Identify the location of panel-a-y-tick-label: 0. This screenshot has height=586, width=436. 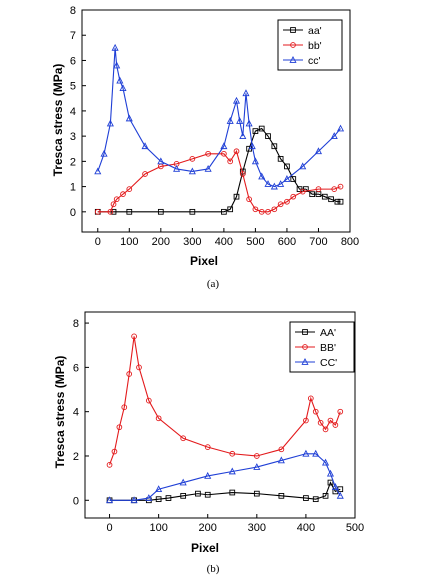
(73, 213).